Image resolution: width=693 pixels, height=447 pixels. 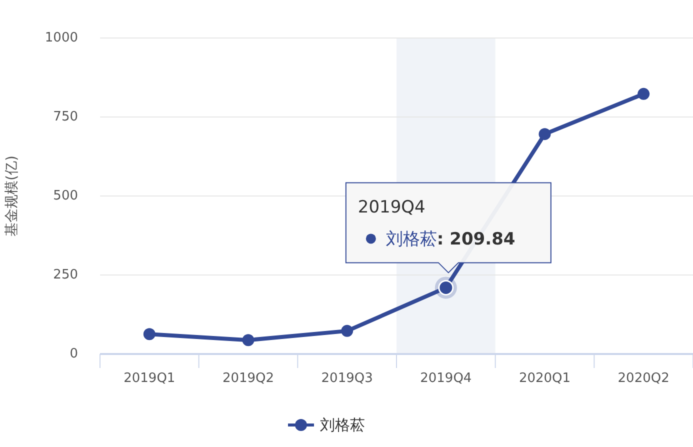 I want to click on y-tick-label: 250, so click(x=65, y=275).